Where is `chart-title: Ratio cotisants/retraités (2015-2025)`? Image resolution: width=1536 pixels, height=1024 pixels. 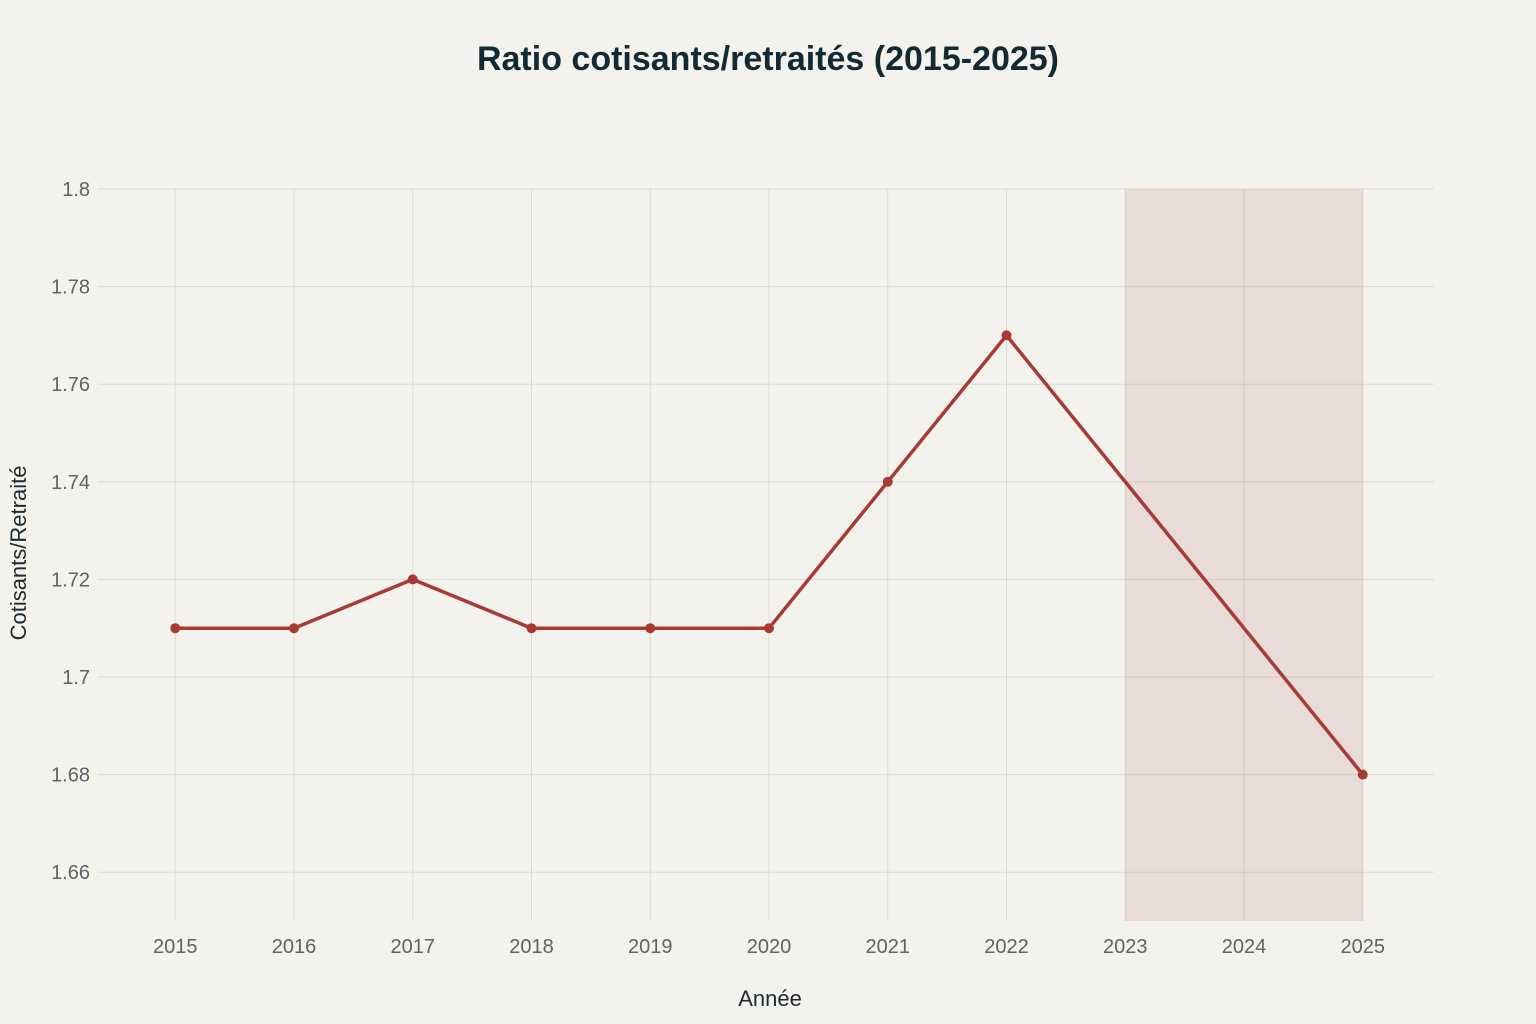 chart-title: Ratio cotisants/retraités (2015-2025) is located at coordinates (768, 59).